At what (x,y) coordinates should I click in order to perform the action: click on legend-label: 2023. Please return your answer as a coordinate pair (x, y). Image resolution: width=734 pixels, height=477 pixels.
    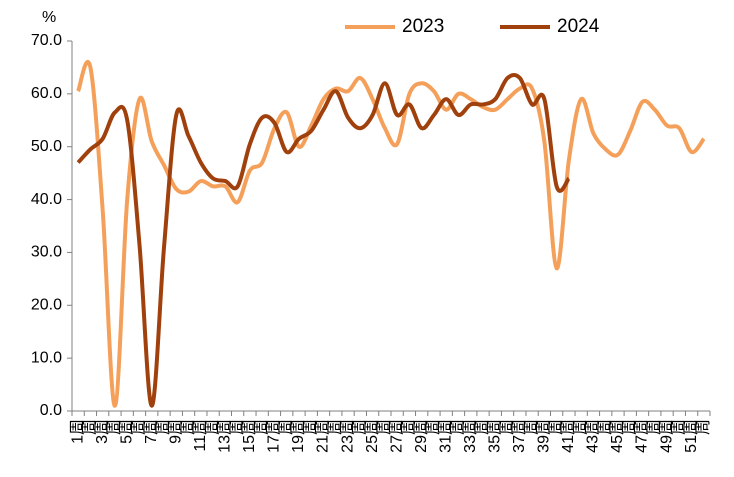
    Looking at the image, I should click on (423, 26).